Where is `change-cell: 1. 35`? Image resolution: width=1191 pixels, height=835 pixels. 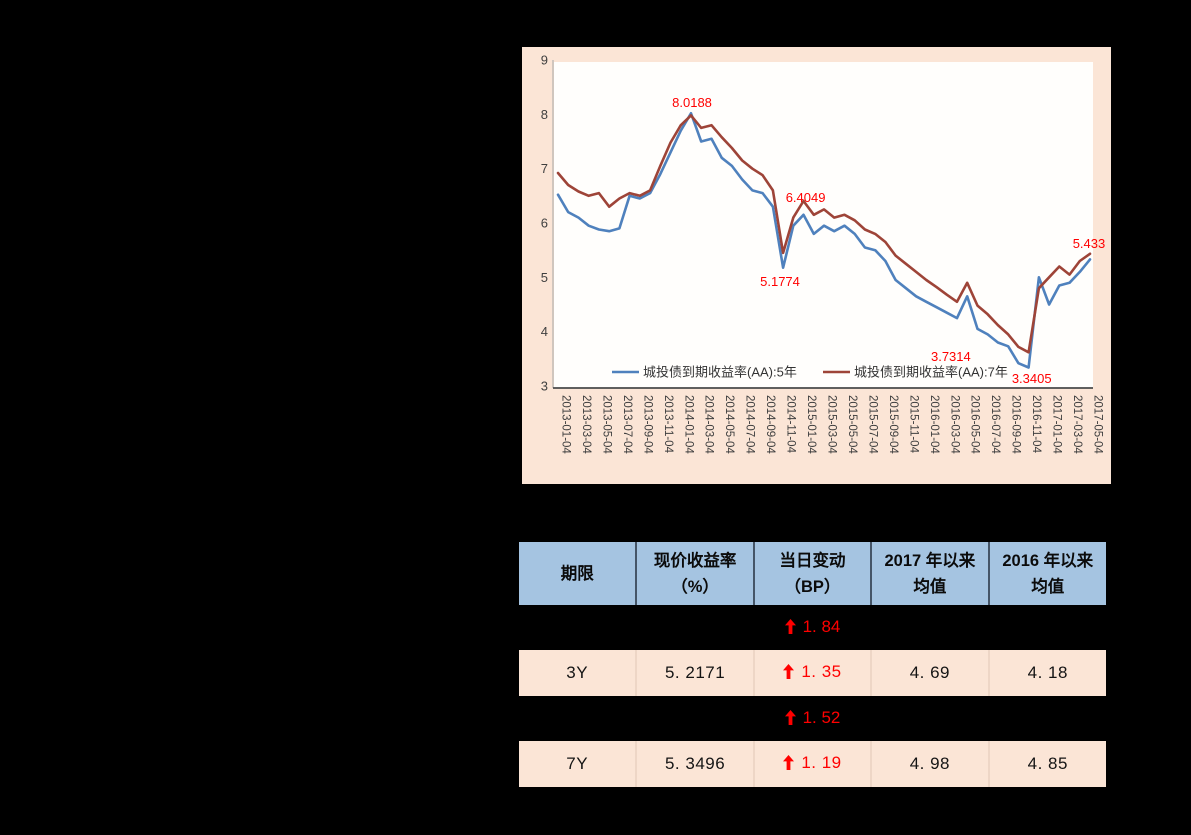 change-cell: 1. 35 is located at coordinates (813, 673).